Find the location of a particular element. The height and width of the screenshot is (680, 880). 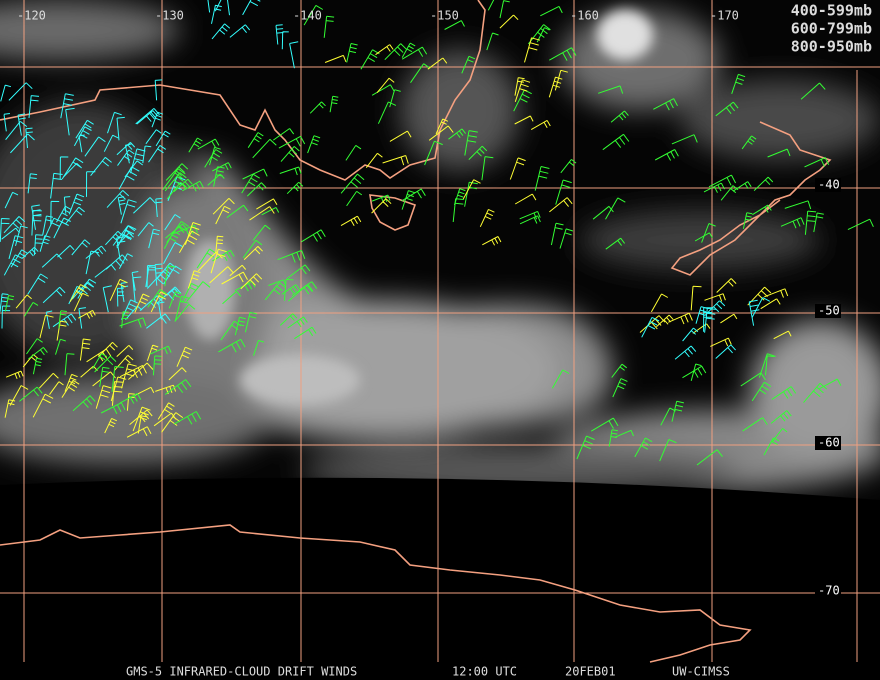

longitude-label: -160 is located at coordinates (584, 16).